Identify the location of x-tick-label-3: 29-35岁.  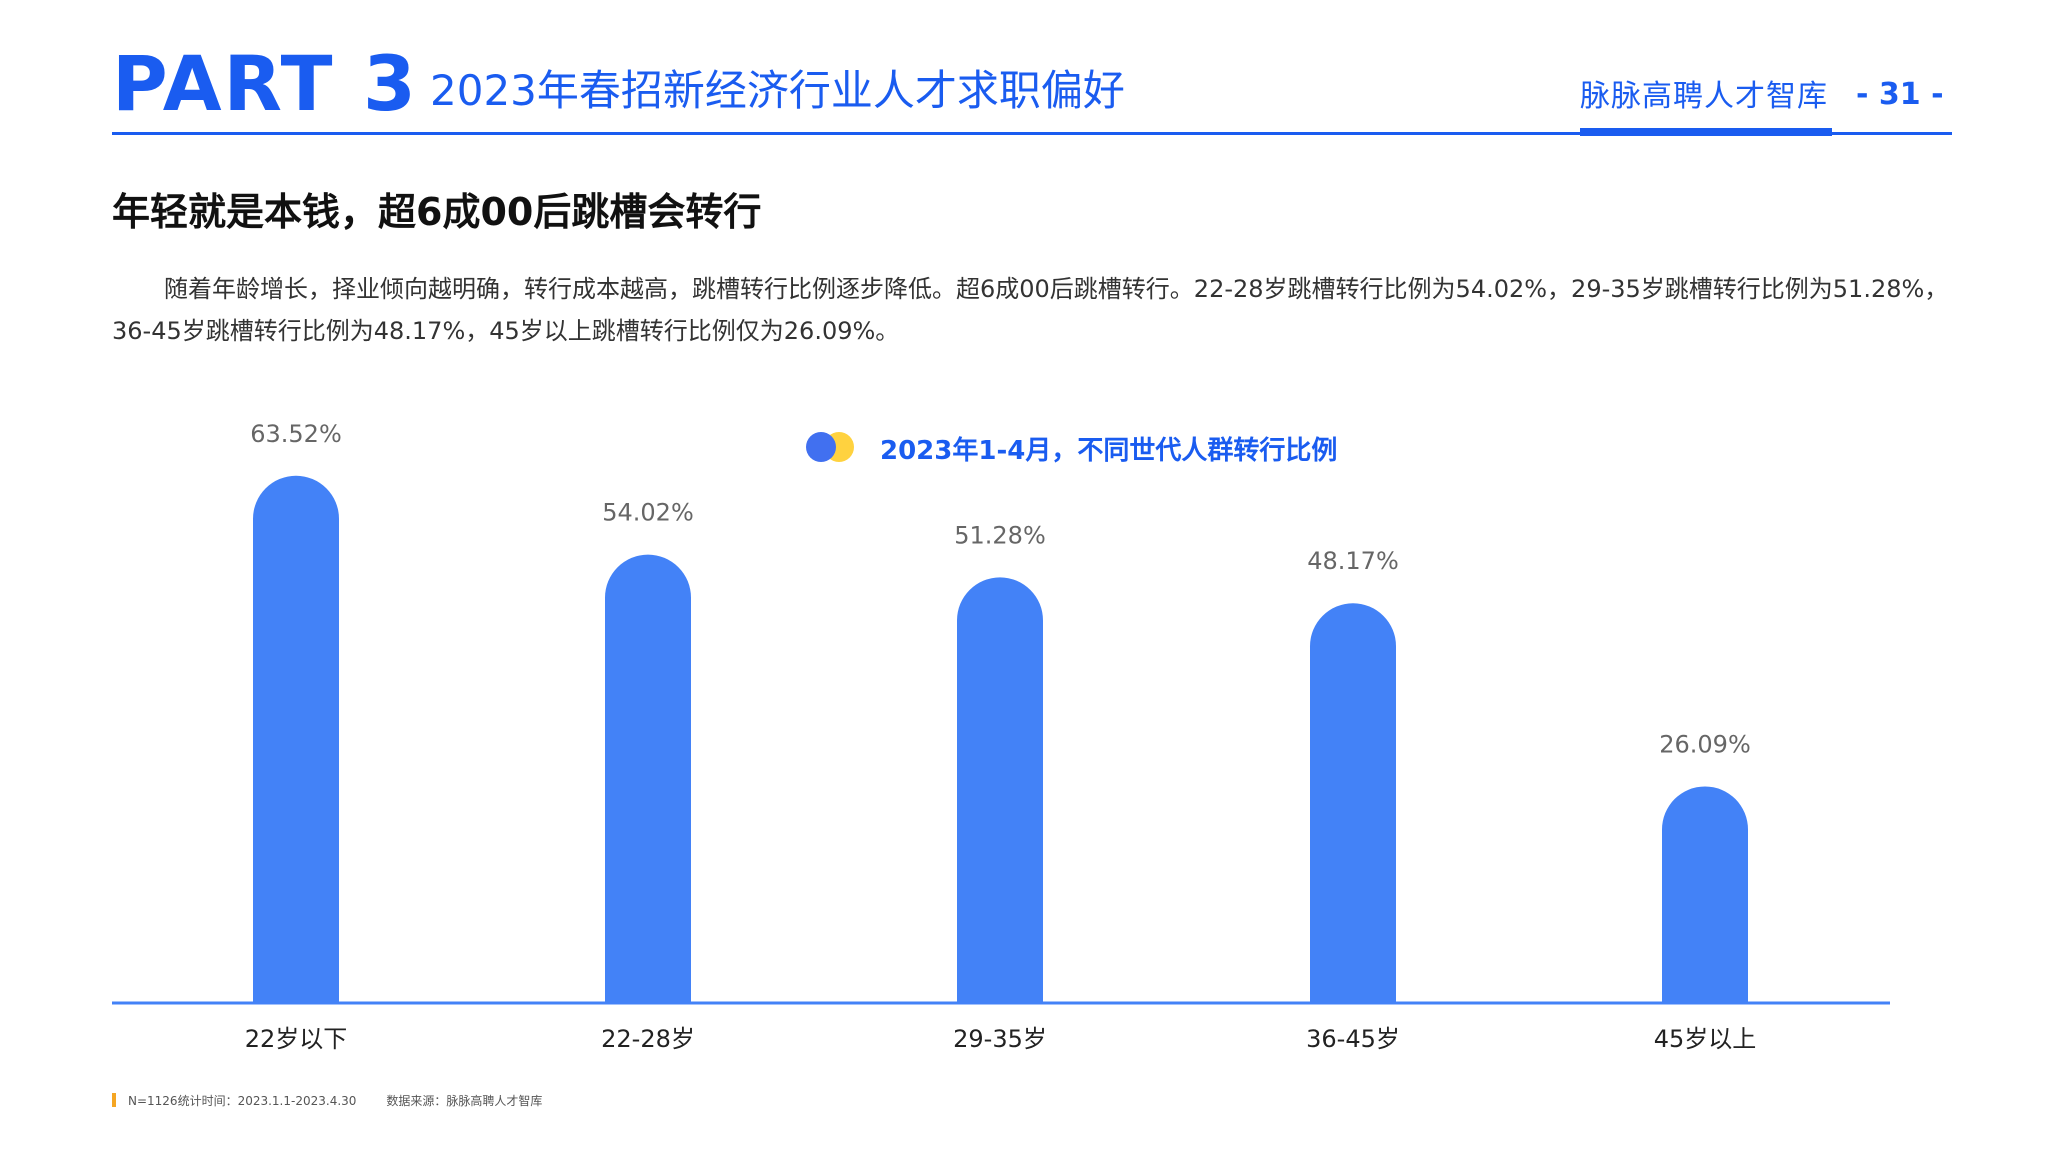
(1000, 1039).